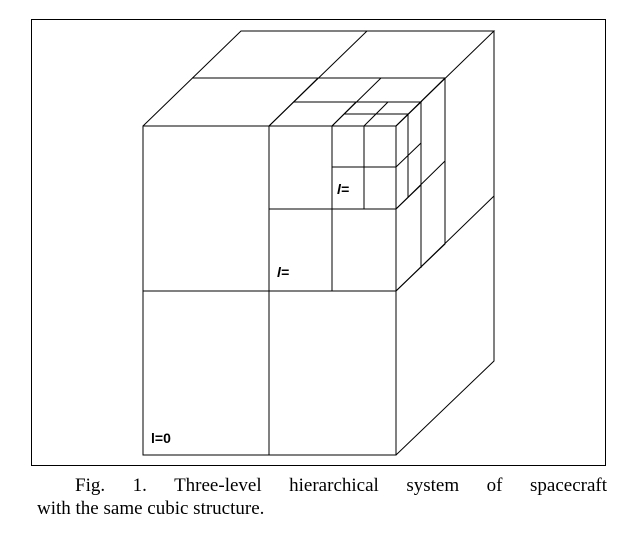 This screenshot has width=635, height=540. Describe the element at coordinates (283, 272) in the screenshot. I see `level-1-label: l=` at that location.